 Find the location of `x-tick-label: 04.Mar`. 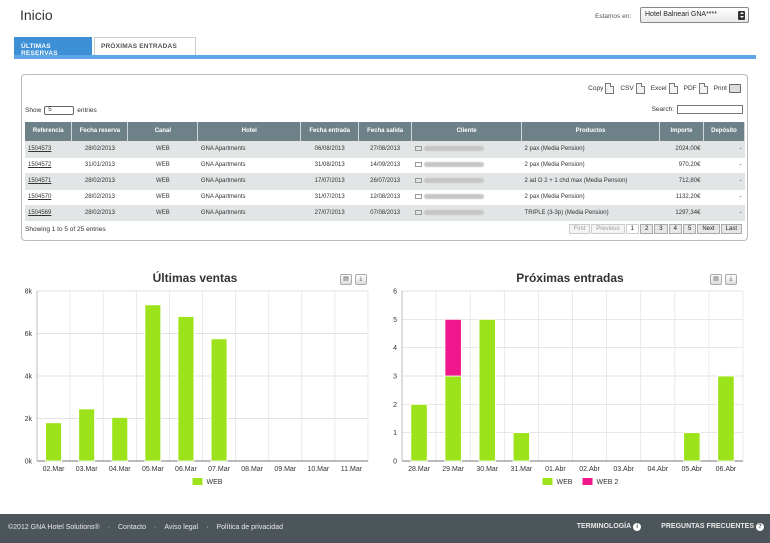

x-tick-label: 04.Mar is located at coordinates (120, 469).